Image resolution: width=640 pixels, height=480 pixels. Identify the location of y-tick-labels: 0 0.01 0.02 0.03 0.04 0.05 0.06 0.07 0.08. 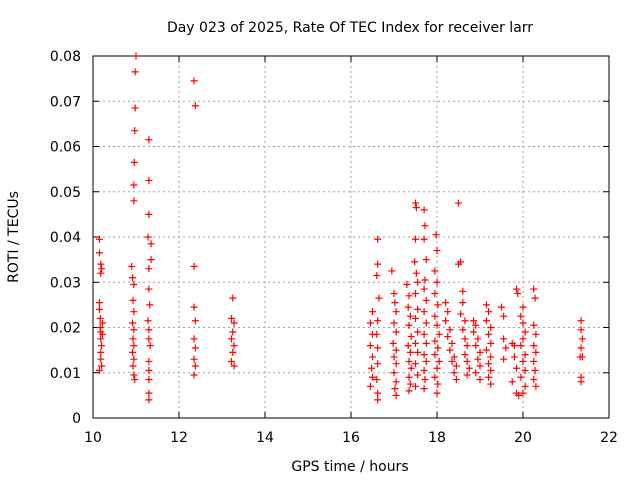
(65, 238).